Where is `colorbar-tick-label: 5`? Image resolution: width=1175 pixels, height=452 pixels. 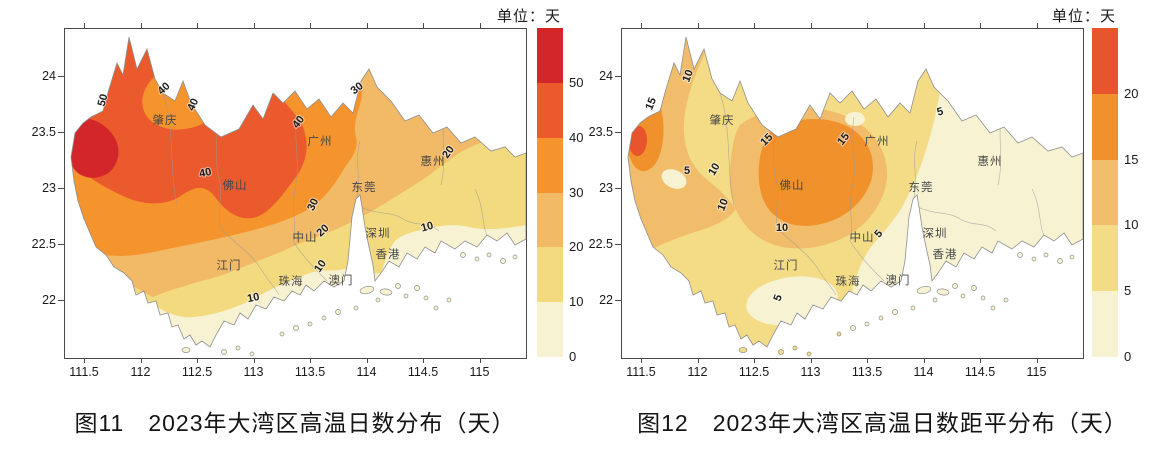
colorbar-tick-label: 5 is located at coordinates (1128, 291).